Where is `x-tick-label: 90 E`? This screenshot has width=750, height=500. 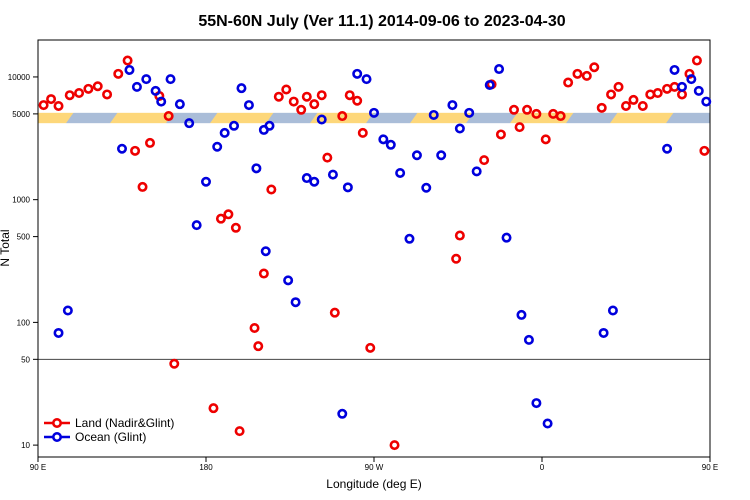
x-tick-label: 90 E is located at coordinates (38, 467).